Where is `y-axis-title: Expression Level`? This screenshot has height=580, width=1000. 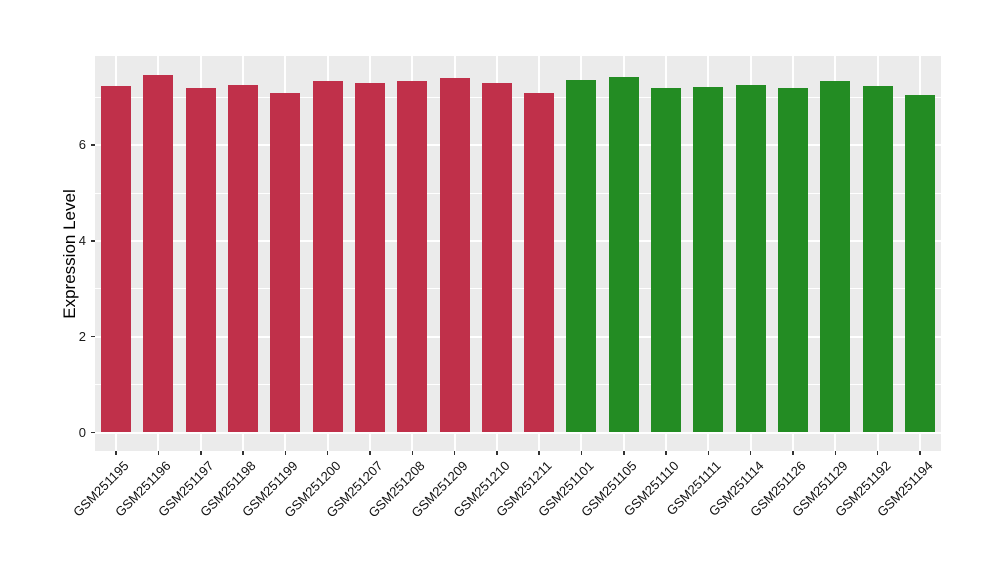
y-axis-title: Expression Level is located at coordinates (69, 254).